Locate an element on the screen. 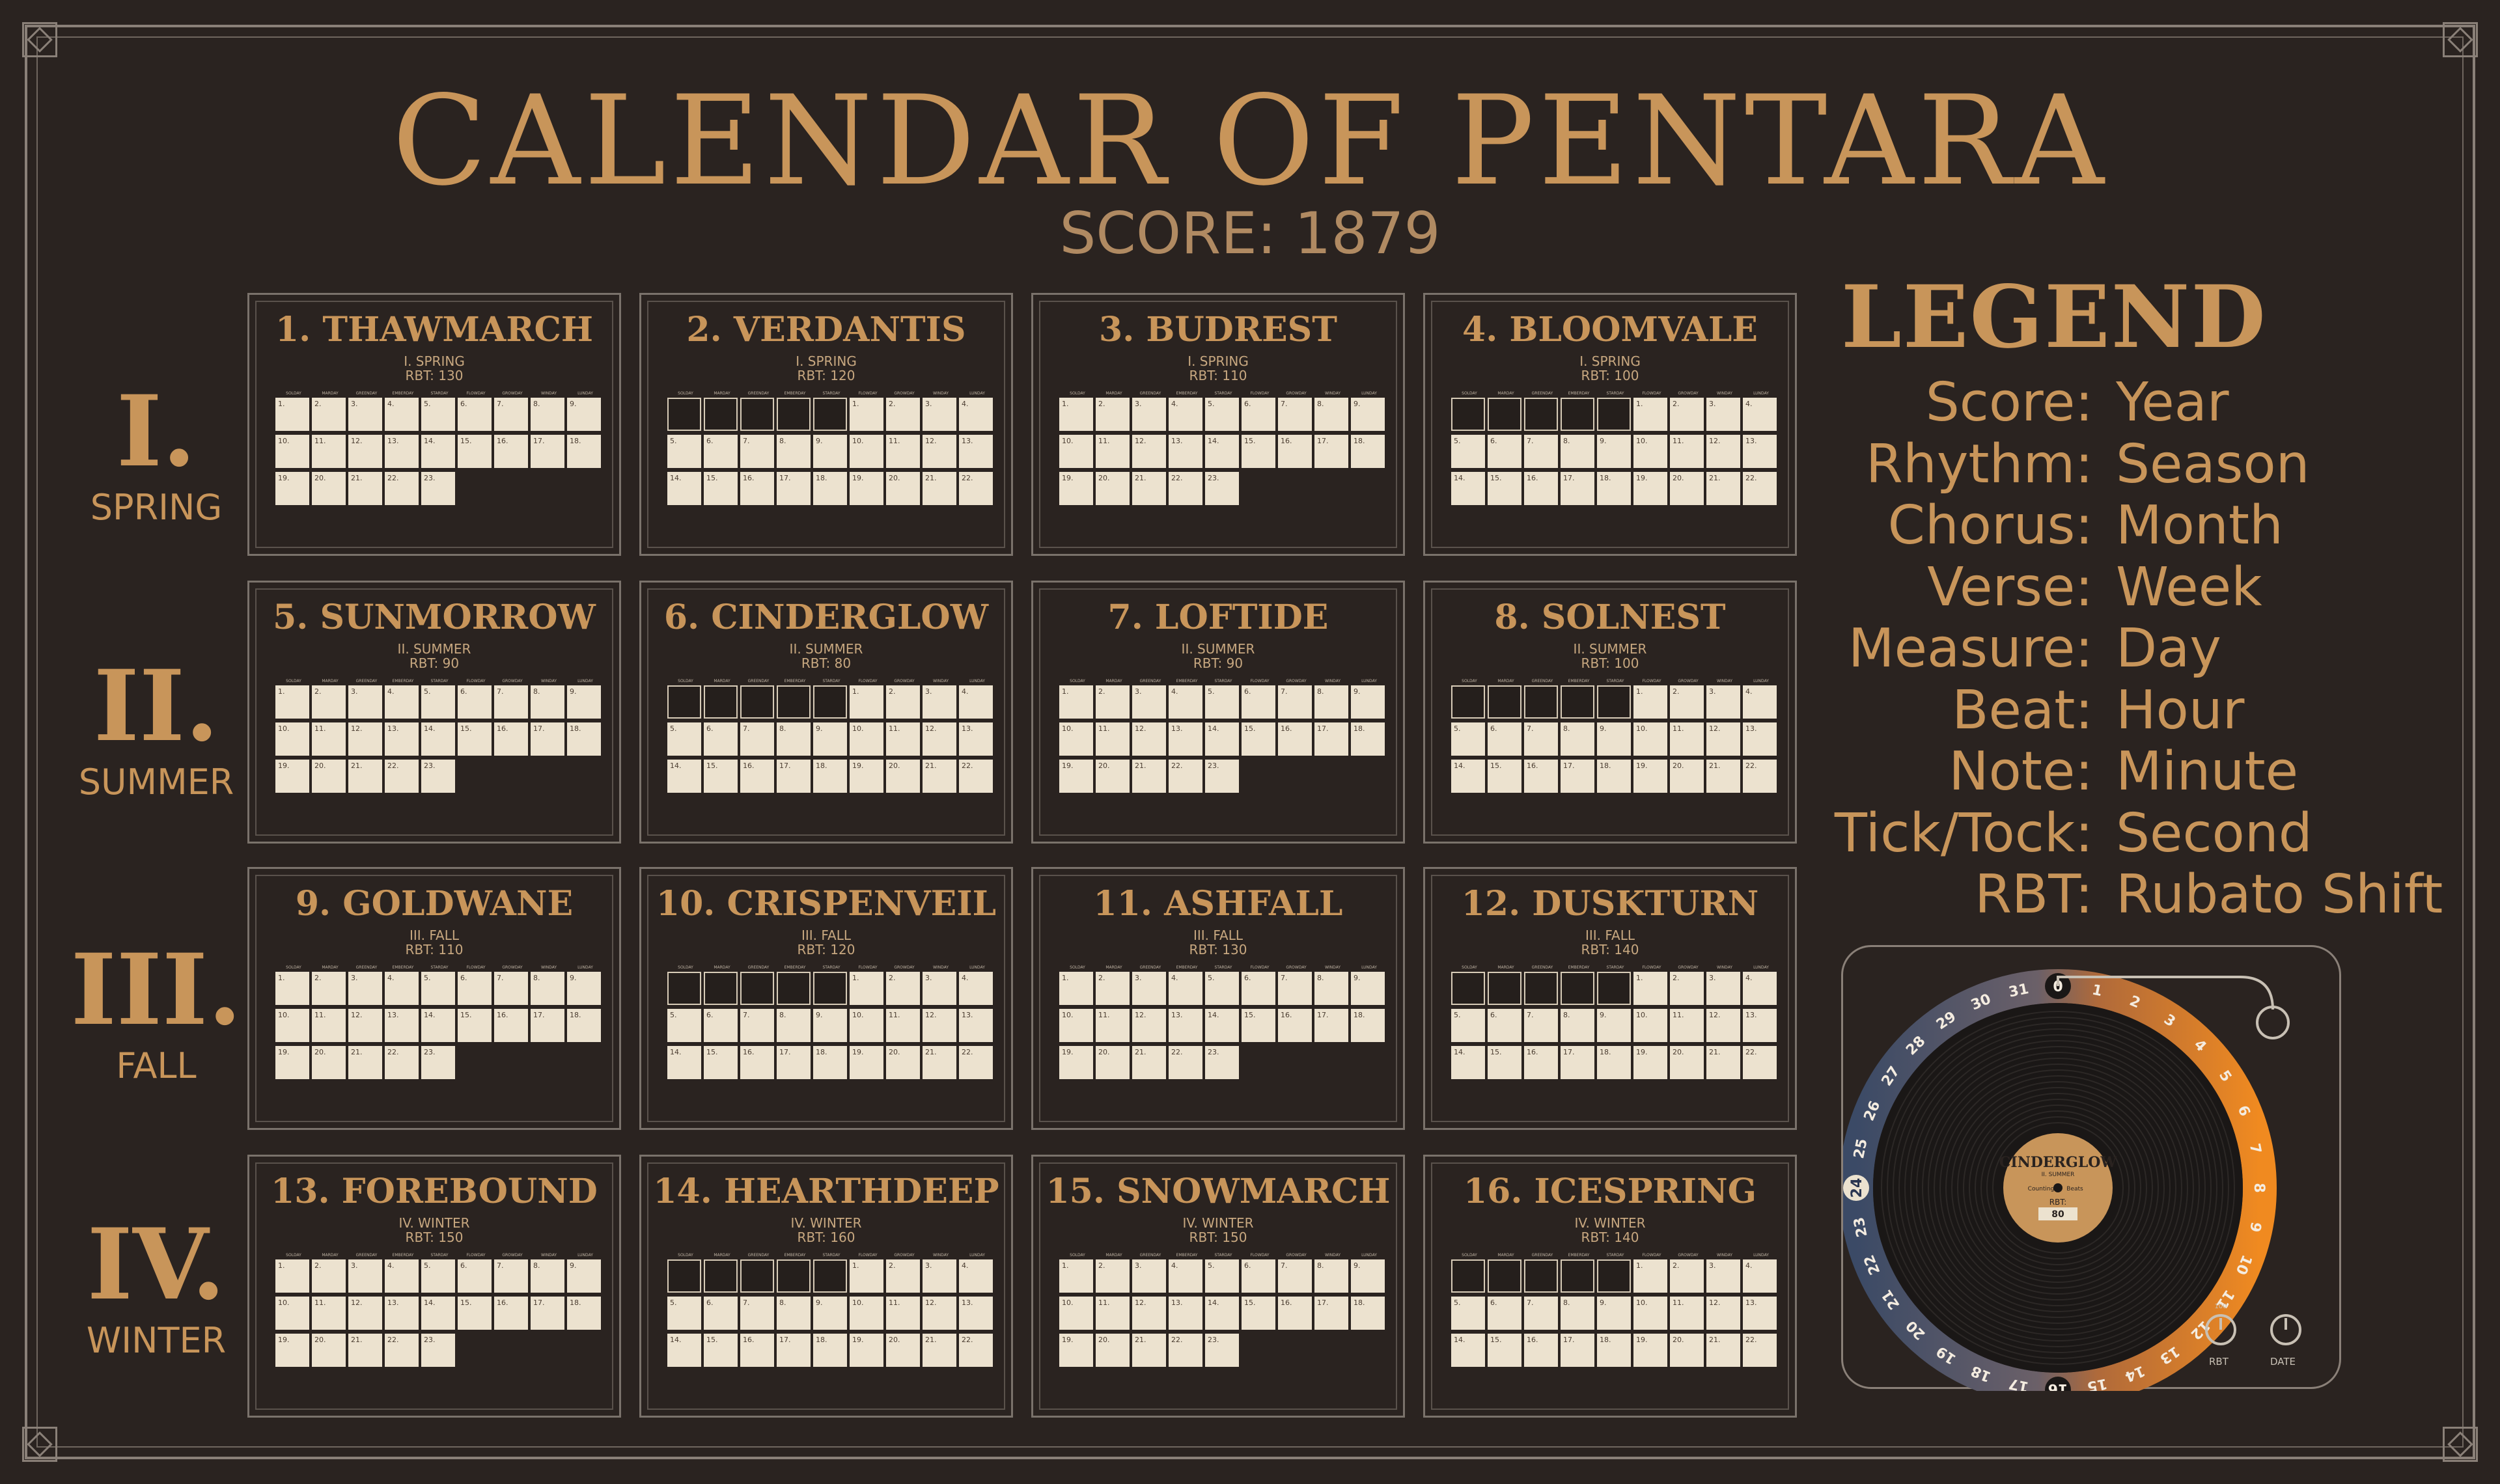 Image resolution: width=2500 pixels, height=1484 pixels. dial-number: 8 is located at coordinates (2259, 1187).